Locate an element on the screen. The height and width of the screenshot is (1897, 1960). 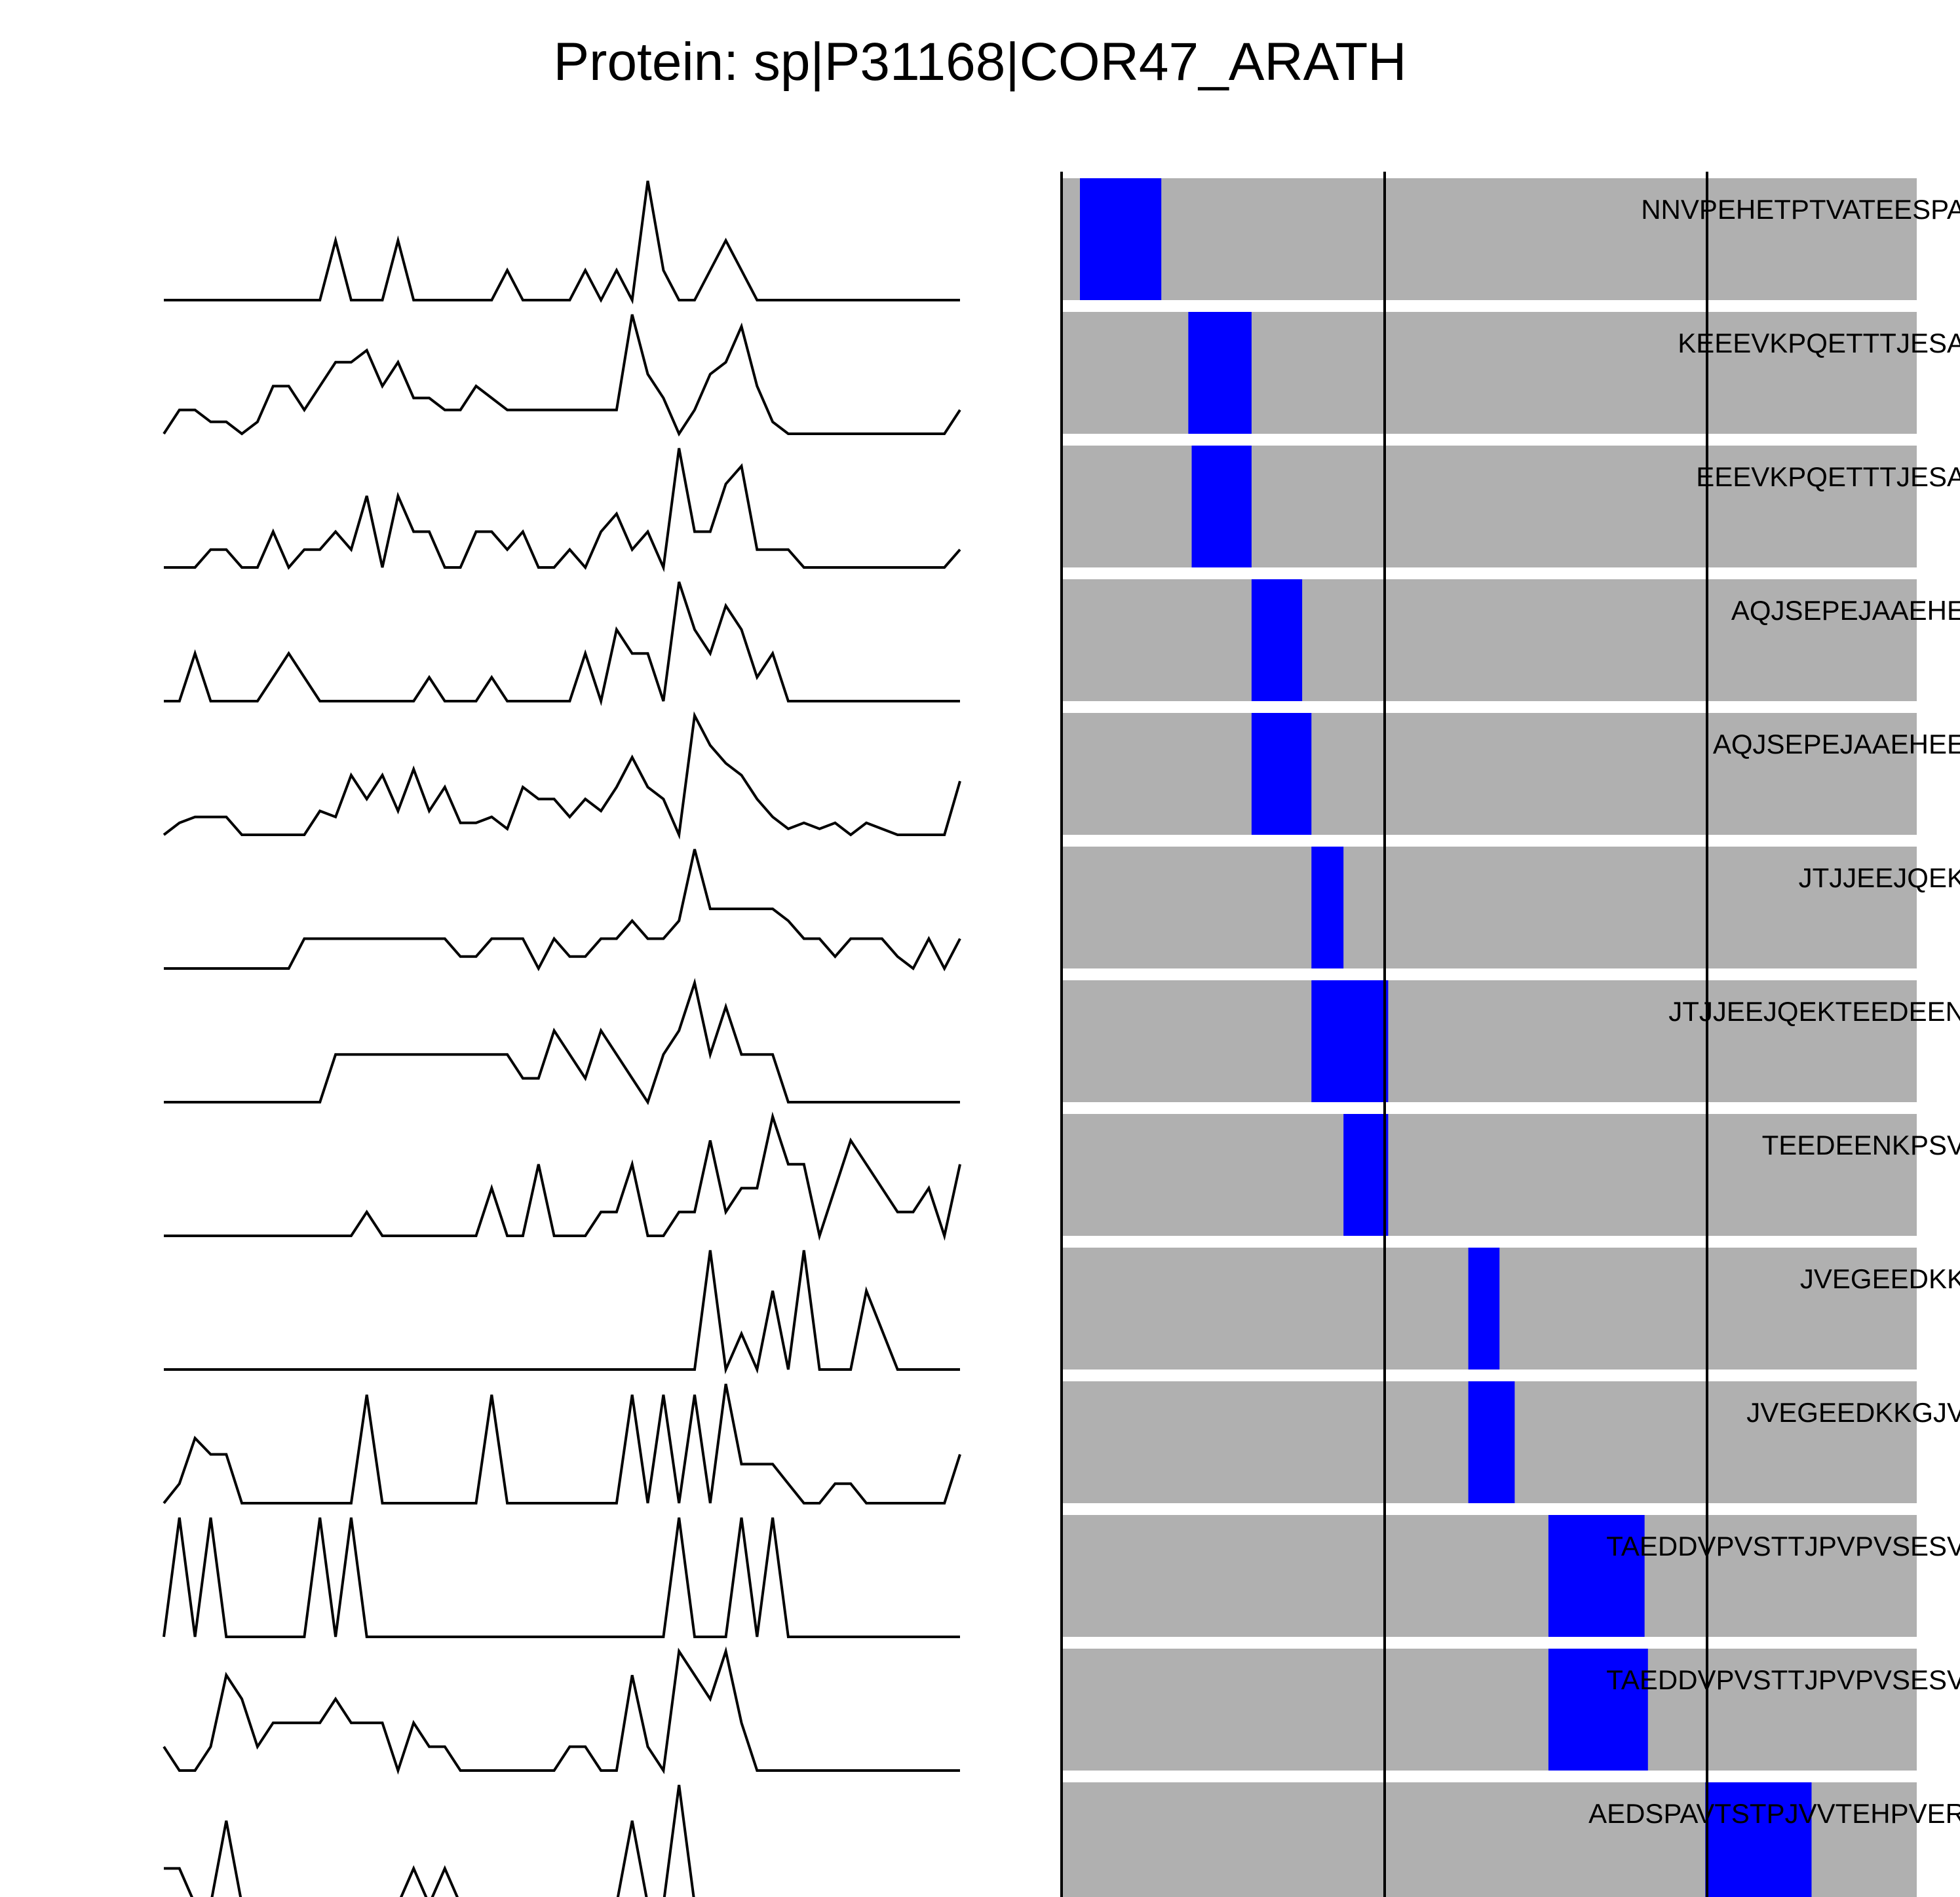
peptide-label: NNVPEHETPTVATEESPA is located at coordinates (1800, 209).